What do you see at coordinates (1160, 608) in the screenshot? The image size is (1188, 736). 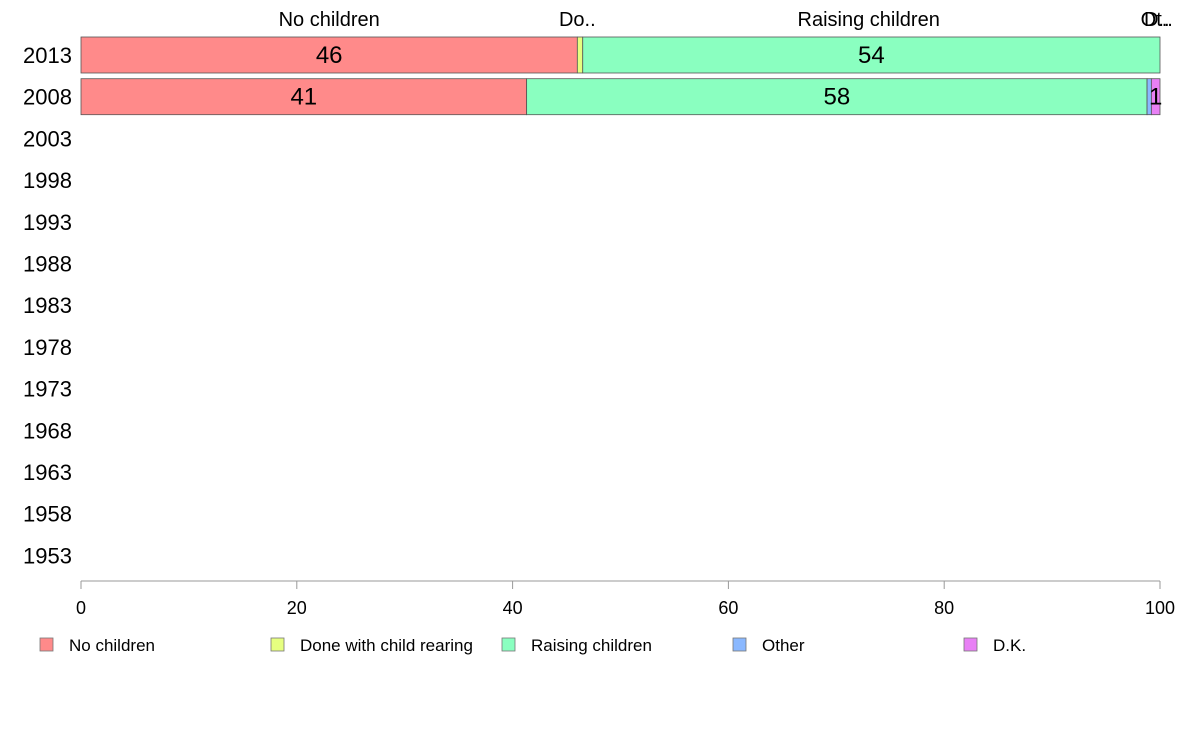 I see `x-tick-100: 100` at bounding box center [1160, 608].